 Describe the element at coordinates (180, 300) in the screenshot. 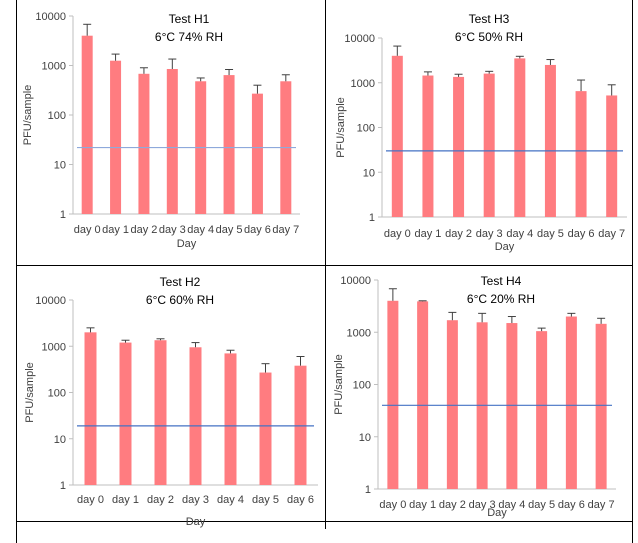

I see `chart-subtitle: 6°C 60% RH` at that location.